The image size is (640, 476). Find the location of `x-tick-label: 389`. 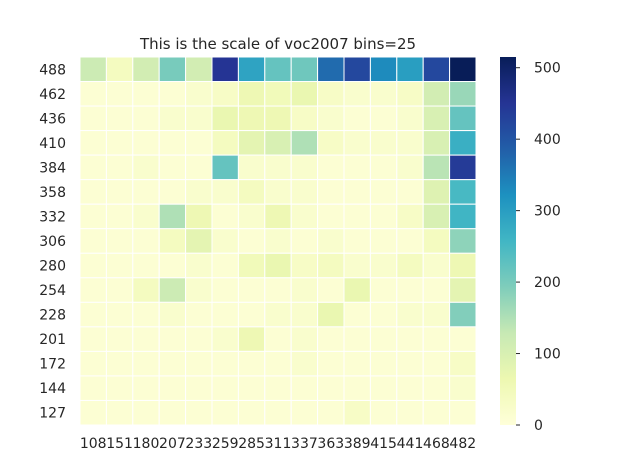

x-tick-label: 389 is located at coordinates (357, 444).